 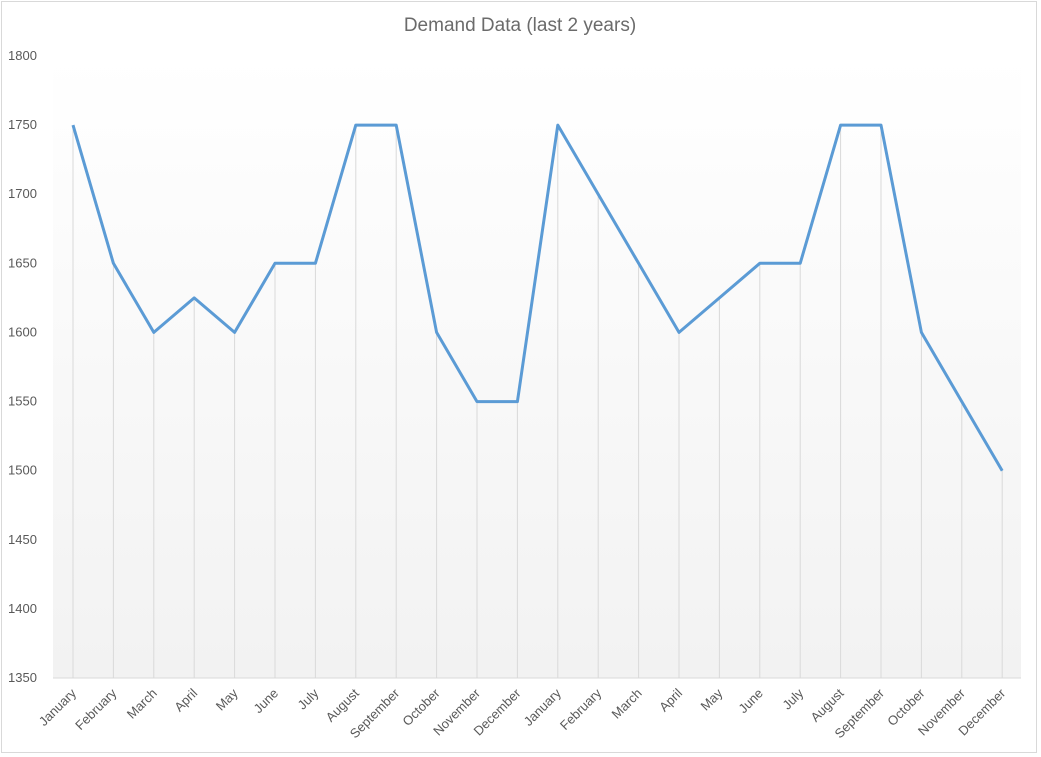 What do you see at coordinates (22, 608) in the screenshot?
I see `y-tick-label: 1400` at bounding box center [22, 608].